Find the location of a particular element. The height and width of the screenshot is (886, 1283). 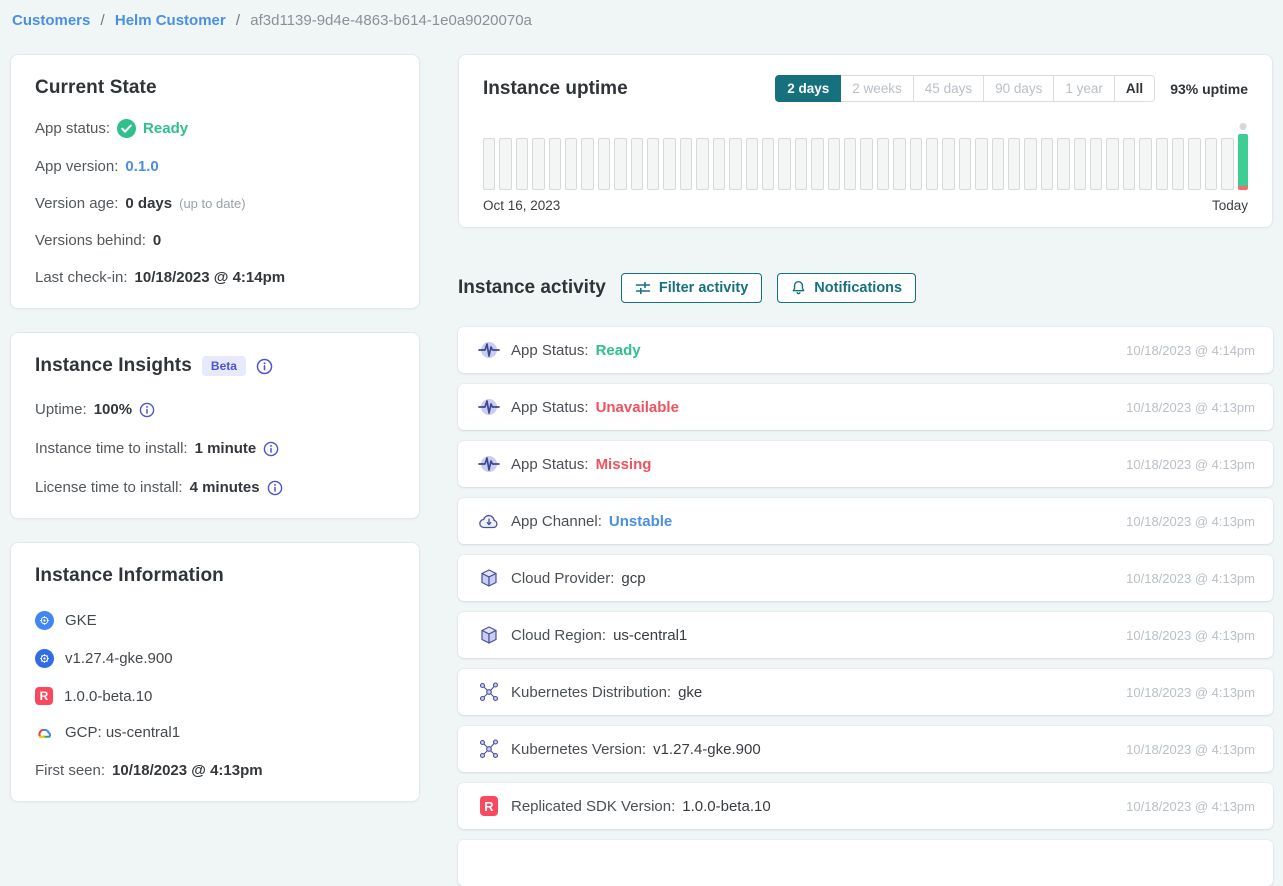

app-version-label: App version: is located at coordinates (77, 166).